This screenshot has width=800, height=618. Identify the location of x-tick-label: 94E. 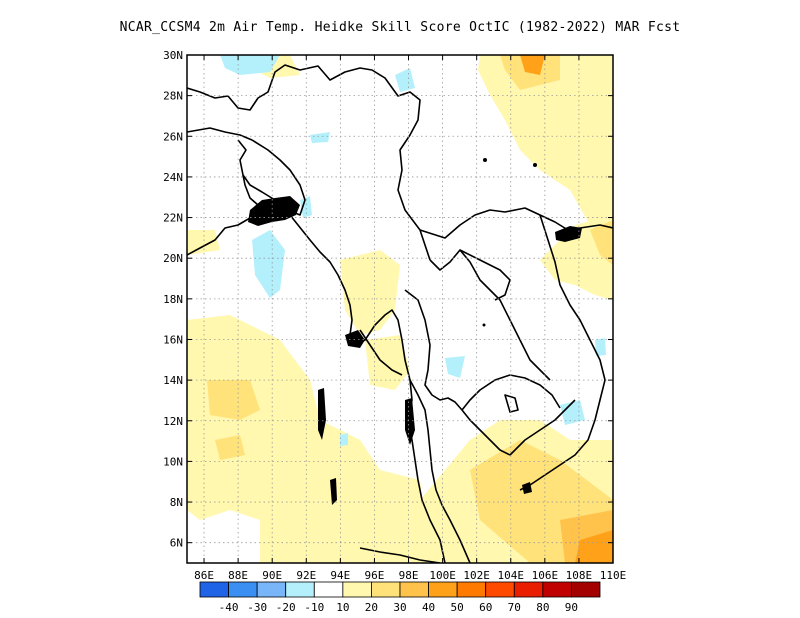
(340, 575).